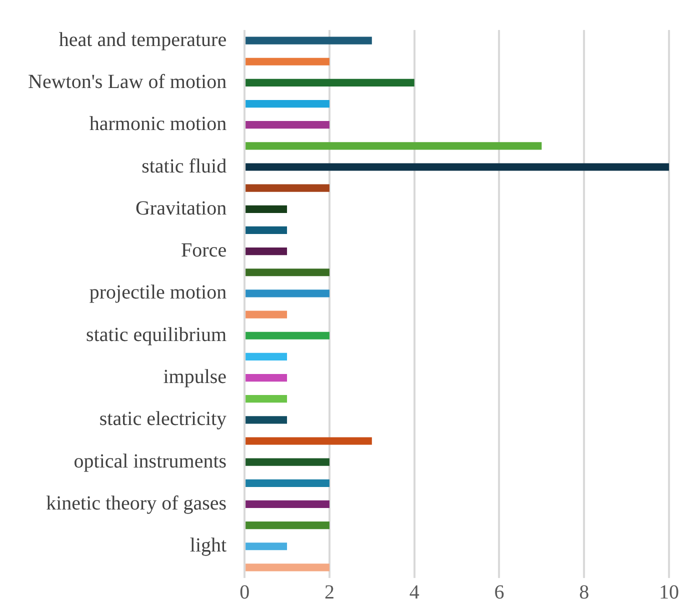 The image size is (683, 612). What do you see at coordinates (163, 419) in the screenshot?
I see `y-tick-label: static electricity` at bounding box center [163, 419].